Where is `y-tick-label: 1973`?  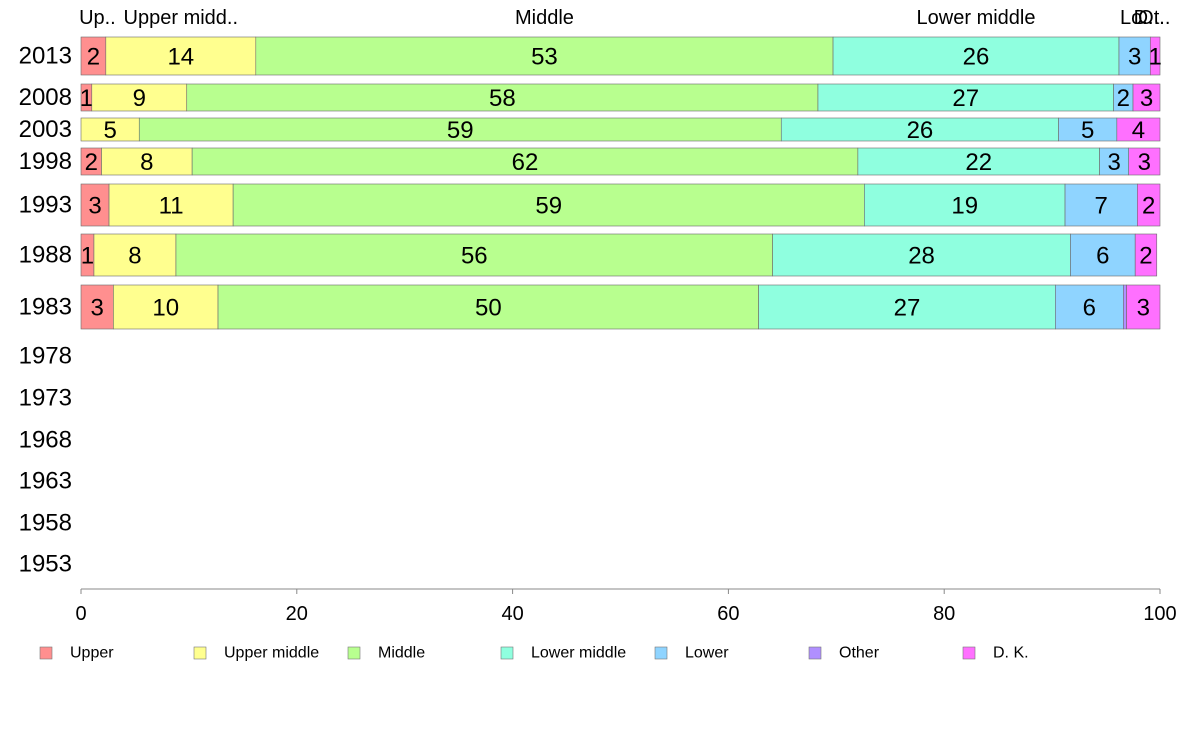 y-tick-label: 1973 is located at coordinates (45, 398).